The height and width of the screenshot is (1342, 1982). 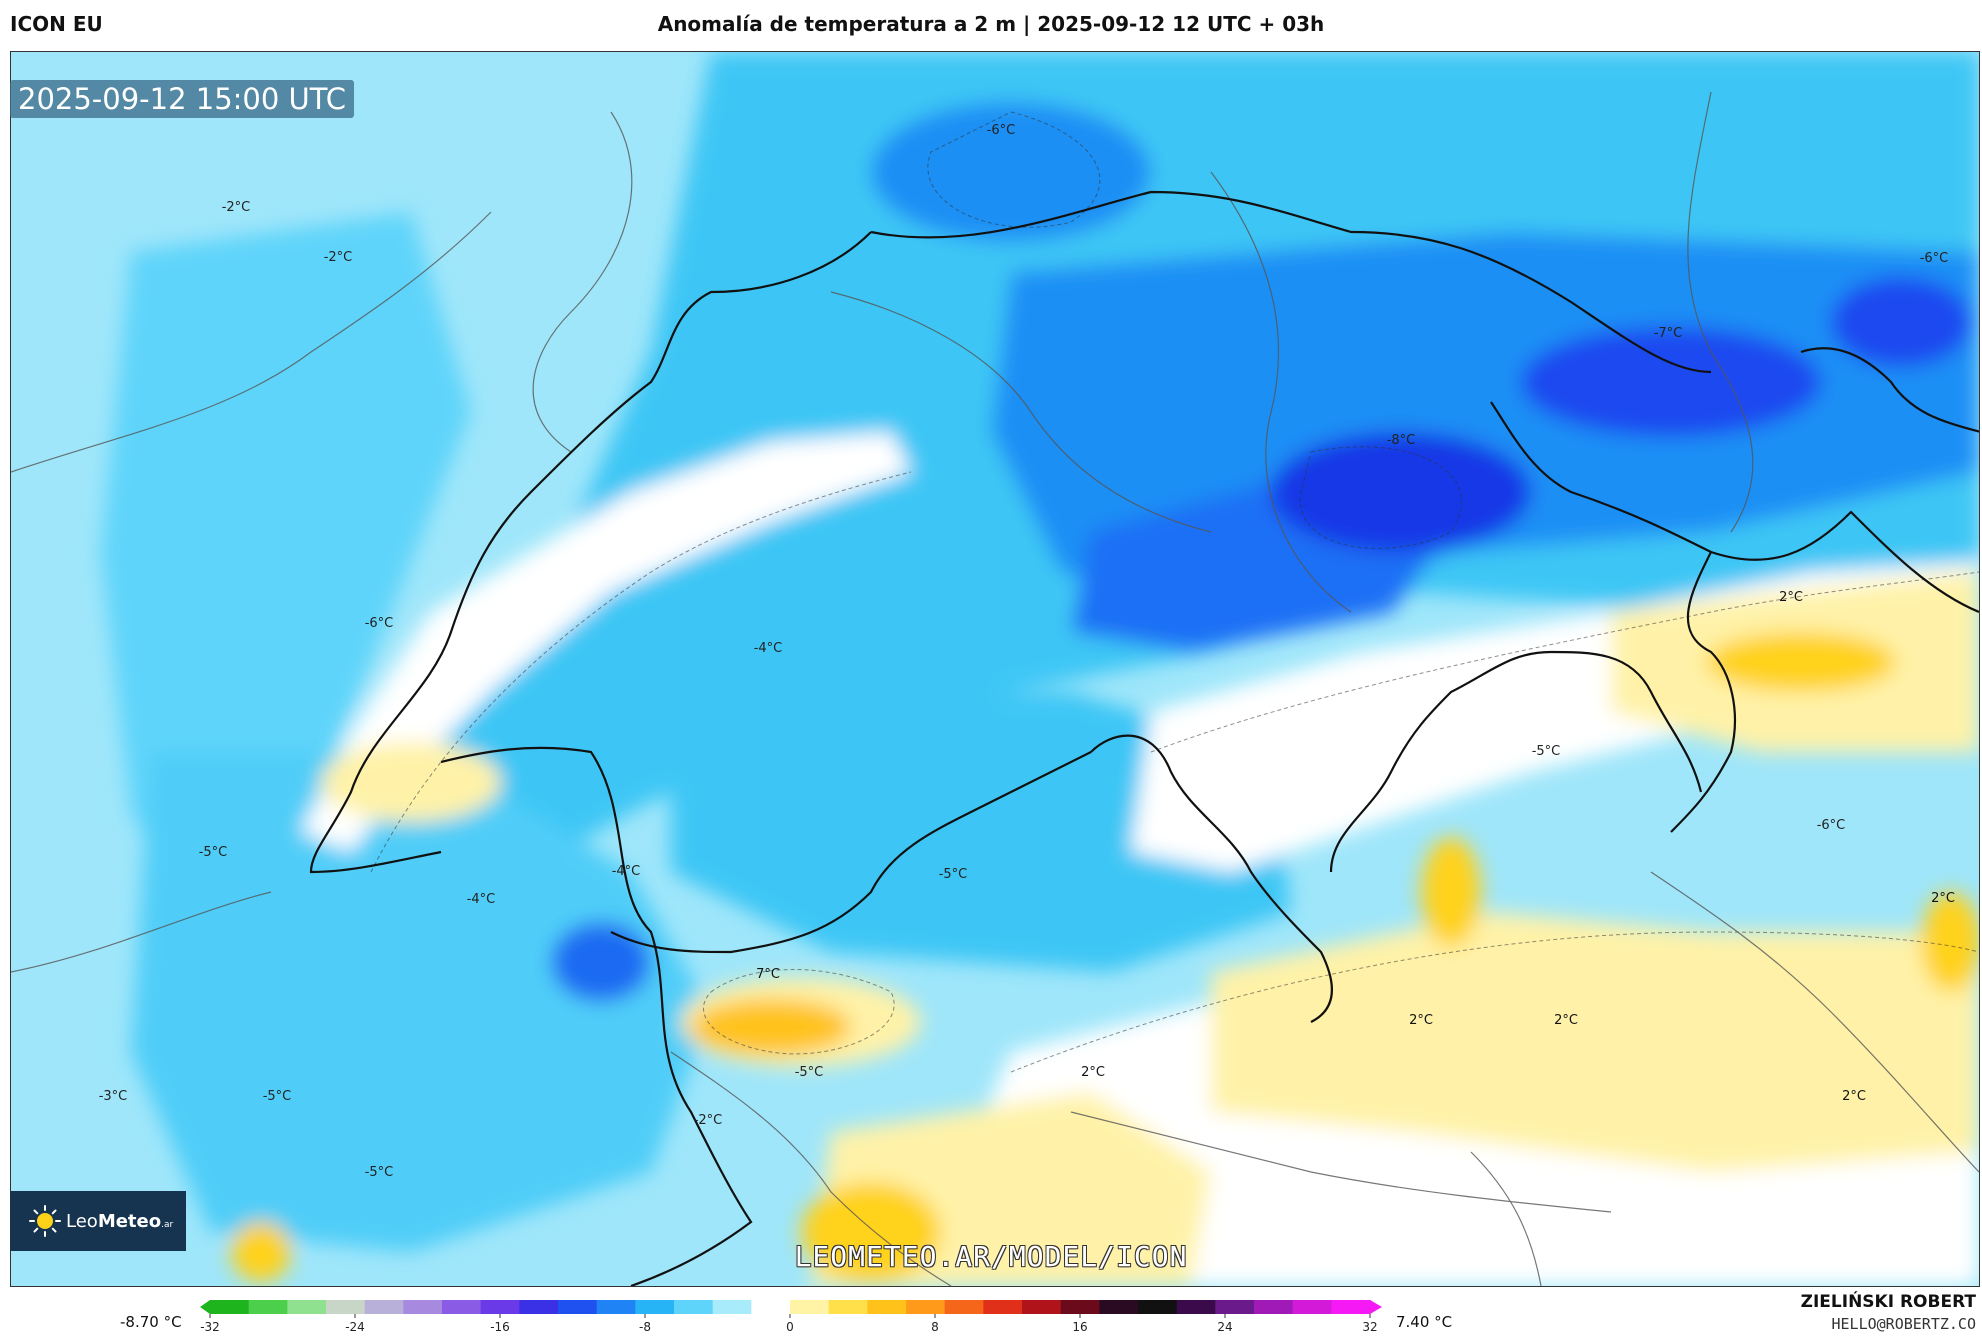 I want to click on colorbar-tick-label: -16, so click(x=500, y=1327).